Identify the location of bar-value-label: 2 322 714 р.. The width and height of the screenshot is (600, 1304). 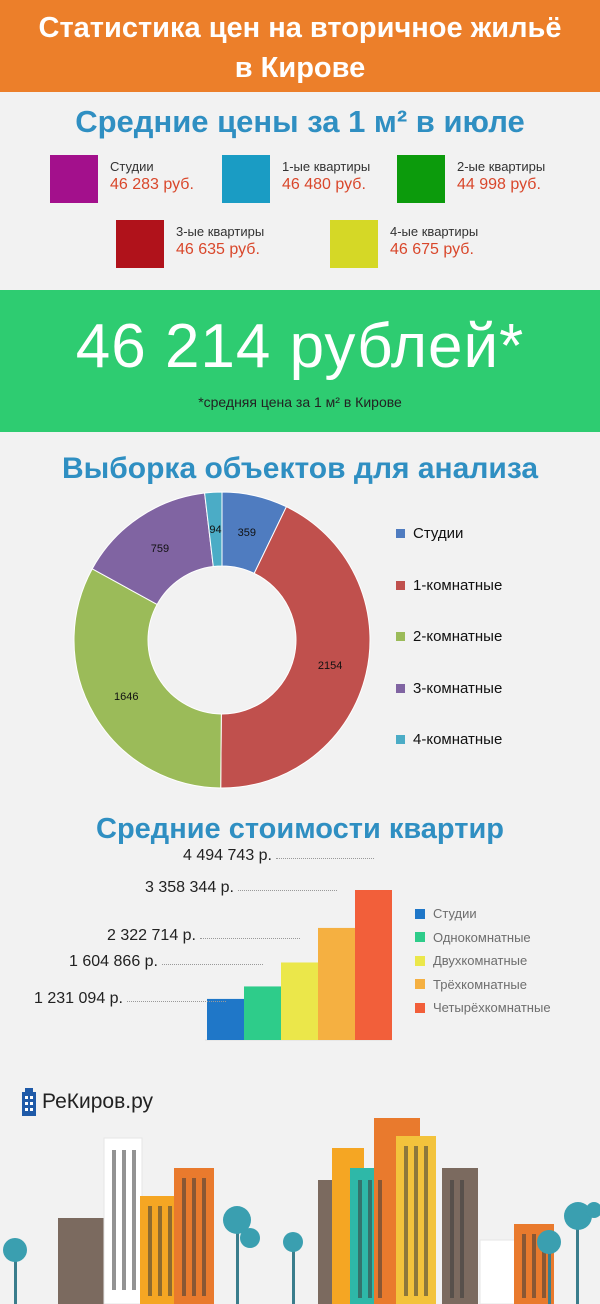
(151, 936).